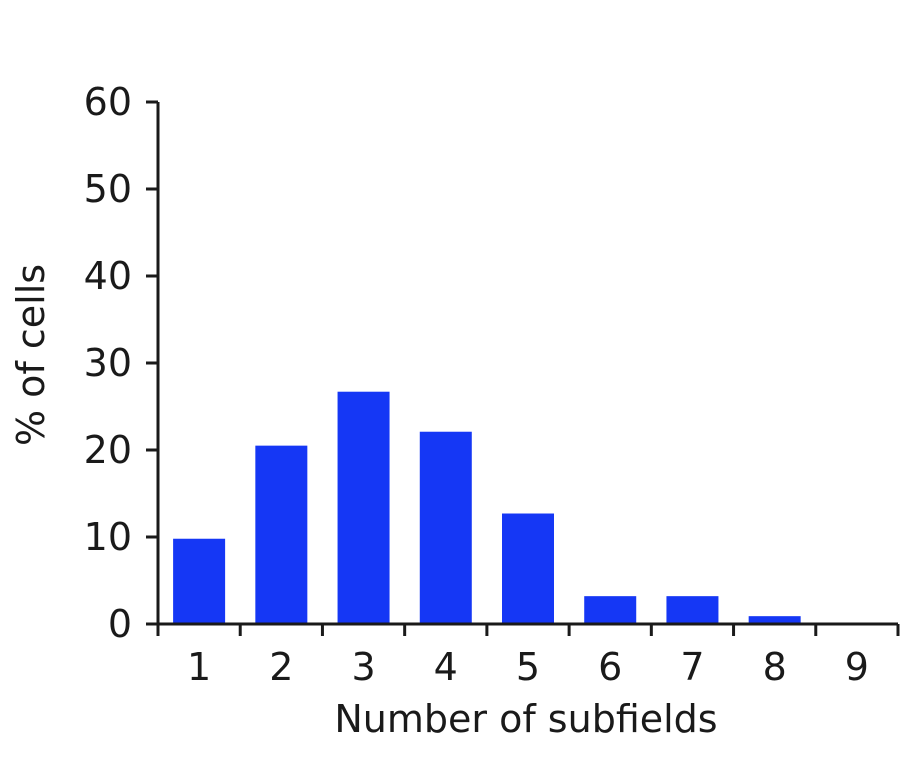  Describe the element at coordinates (108, 276) in the screenshot. I see `y-tick-label: 40` at that location.